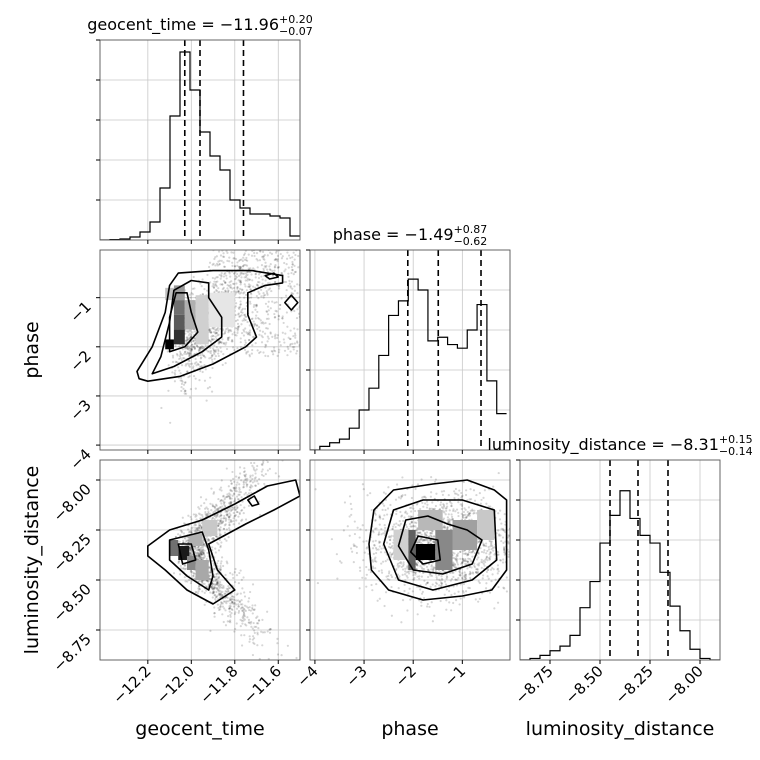 The height and width of the screenshot is (760, 760). What do you see at coordinates (80, 361) in the screenshot?
I see `scatter-geocent-time-vs-phase-ytick-label: −2` at bounding box center [80, 361].